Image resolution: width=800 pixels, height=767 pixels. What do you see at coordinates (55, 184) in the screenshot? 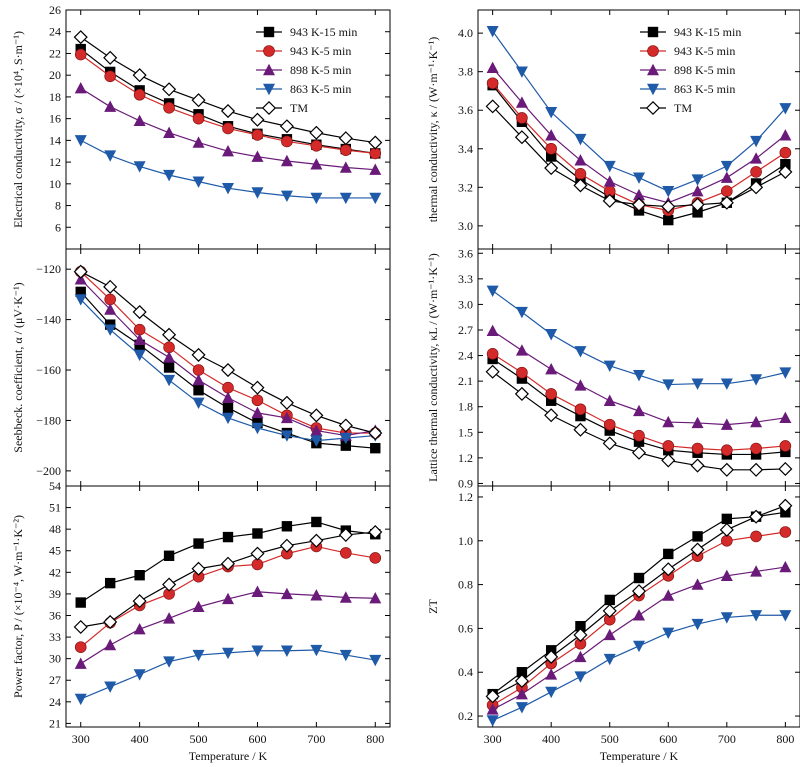
I see `y-tick-label: 10` at bounding box center [55, 184].